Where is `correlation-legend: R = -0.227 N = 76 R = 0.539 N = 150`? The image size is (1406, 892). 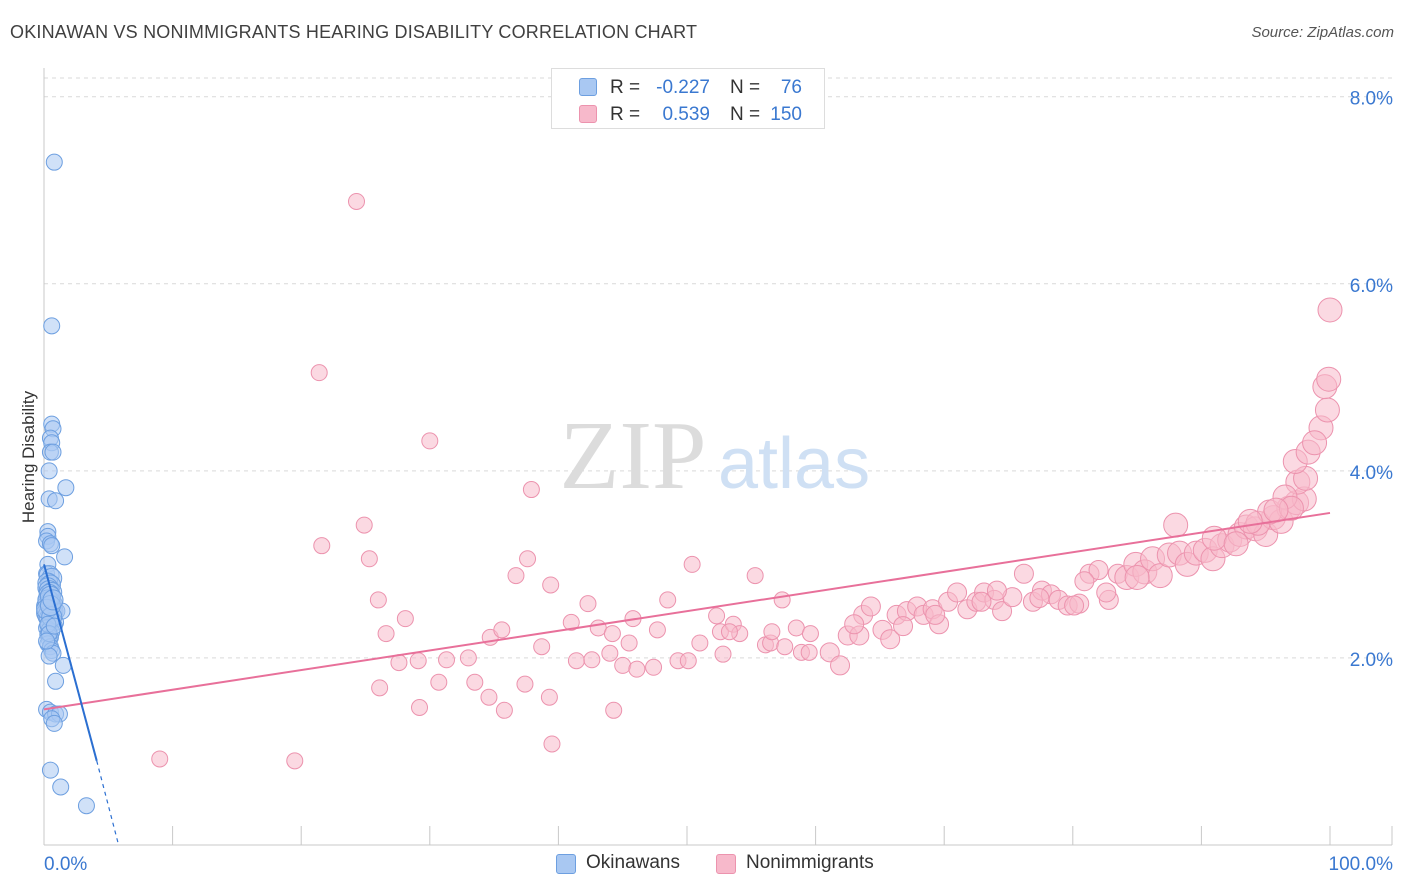 correlation-legend: R = -0.227 N = 76 R = 0.539 N = 150 is located at coordinates (688, 98).